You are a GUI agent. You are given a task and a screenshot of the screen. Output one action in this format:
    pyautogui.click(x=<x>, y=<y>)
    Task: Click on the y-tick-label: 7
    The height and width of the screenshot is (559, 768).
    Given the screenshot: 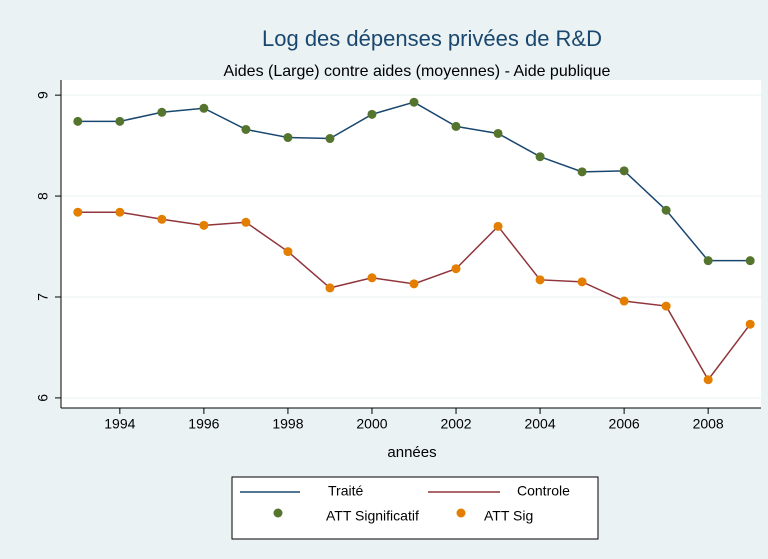 What is the action you would take?
    pyautogui.click(x=43, y=297)
    